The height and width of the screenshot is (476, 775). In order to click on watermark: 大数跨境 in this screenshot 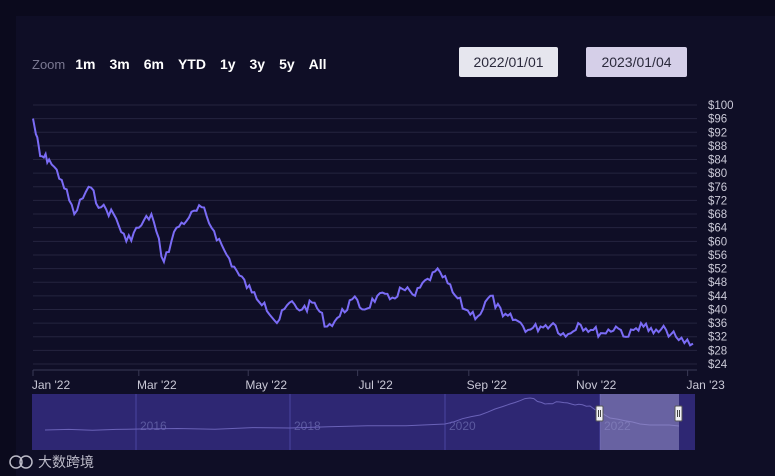, I will do `click(51, 462)`.